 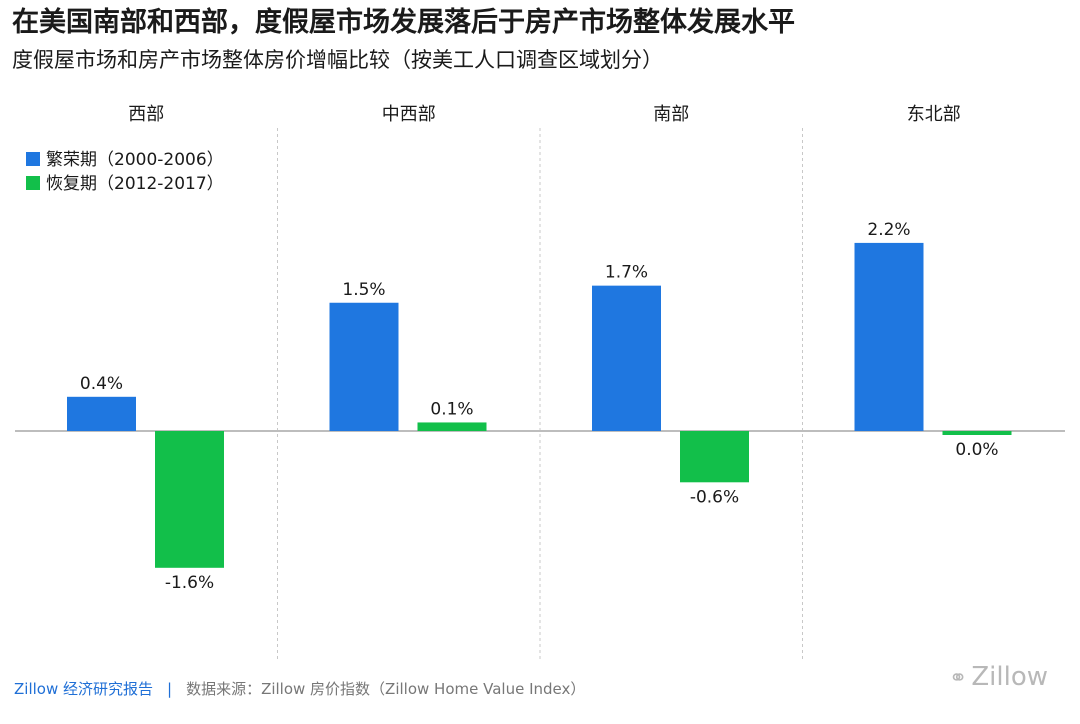 What do you see at coordinates (451, 409) in the screenshot?
I see `data-label: 0.1%` at bounding box center [451, 409].